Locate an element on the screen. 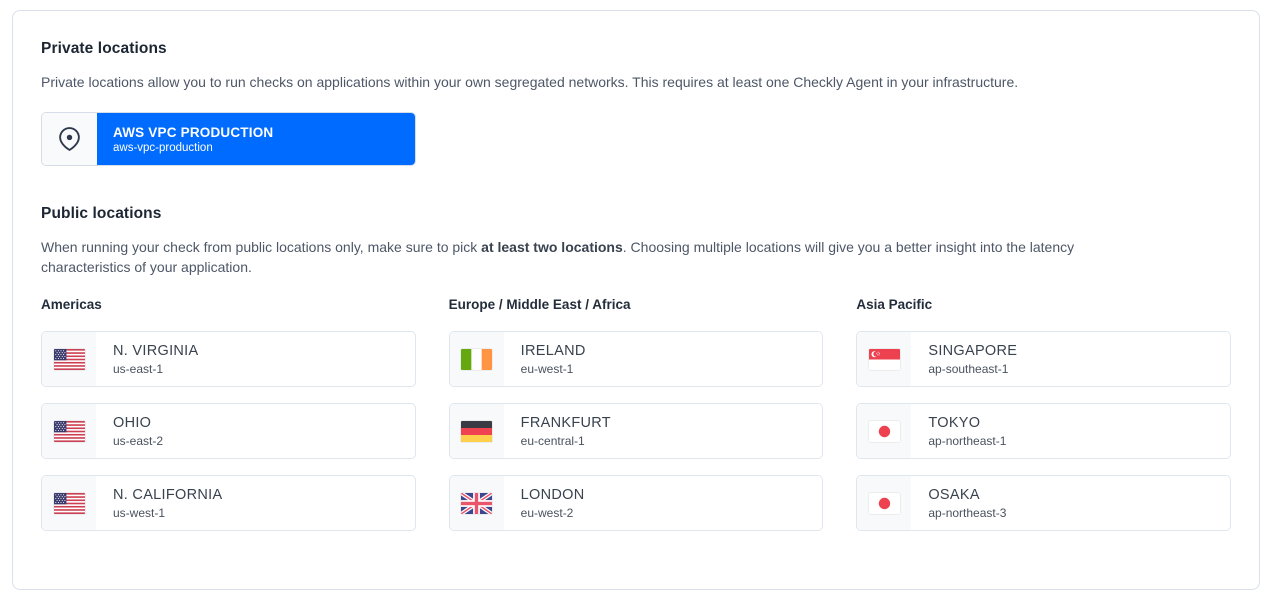 The height and width of the screenshot is (590, 1271). region-emea-label: Europe / Middle East / Africa is located at coordinates (539, 304).